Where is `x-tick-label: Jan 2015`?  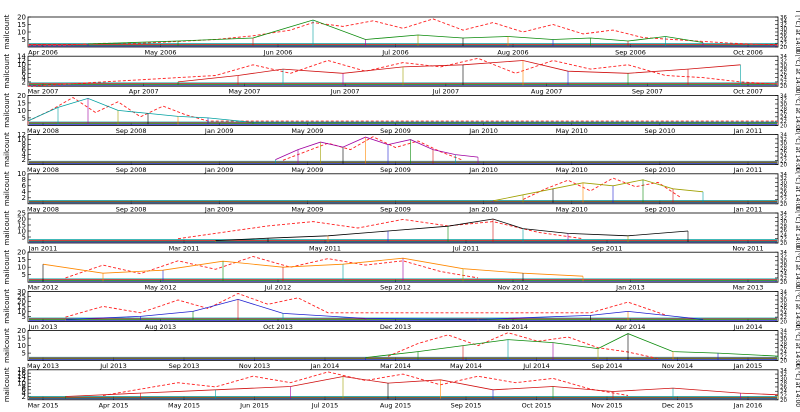
x-tick-label: Jan 2015 is located at coordinates (748, 366).